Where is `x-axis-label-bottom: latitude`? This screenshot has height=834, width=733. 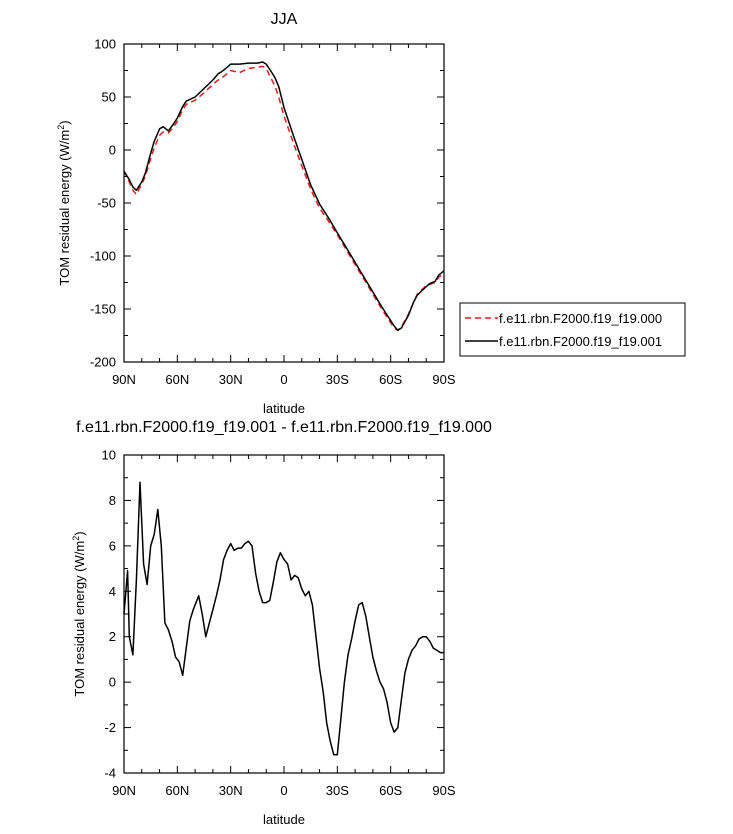 x-axis-label-bottom: latitude is located at coordinates (284, 819).